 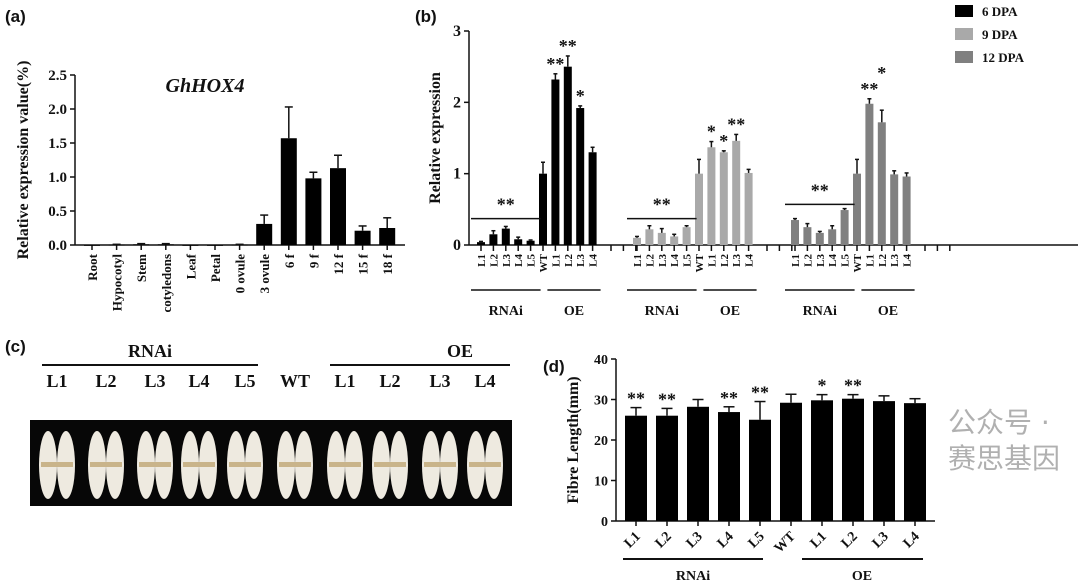 I want to click on column-label: L1, so click(x=344, y=381).